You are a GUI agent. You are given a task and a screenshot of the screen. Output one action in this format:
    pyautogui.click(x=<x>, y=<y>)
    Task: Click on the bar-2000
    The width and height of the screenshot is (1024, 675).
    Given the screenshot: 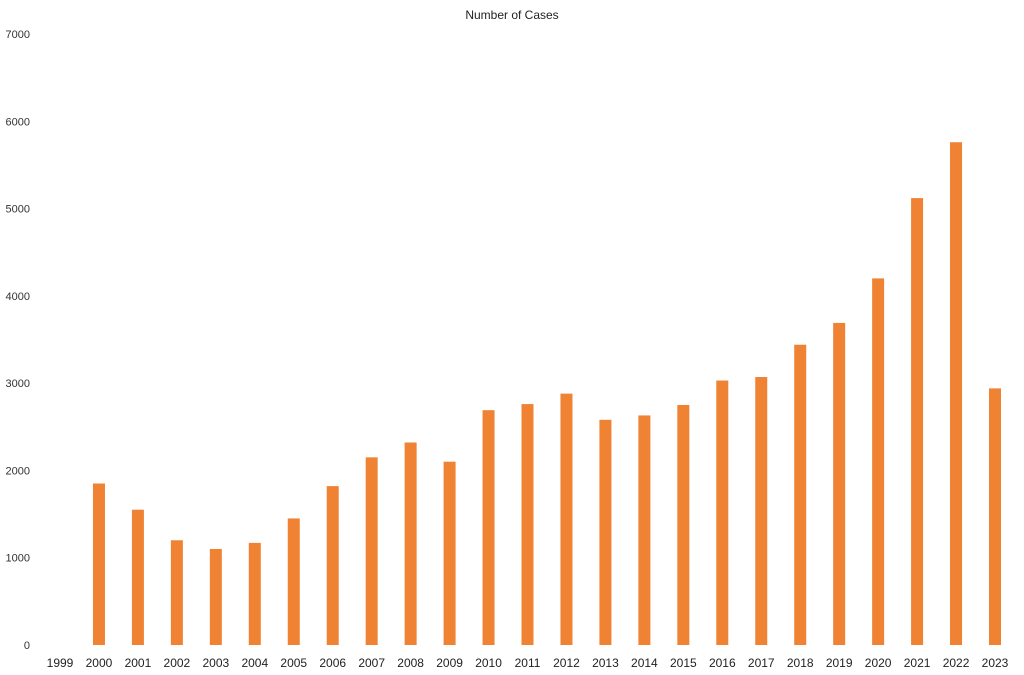 What is the action you would take?
    pyautogui.click(x=98, y=564)
    